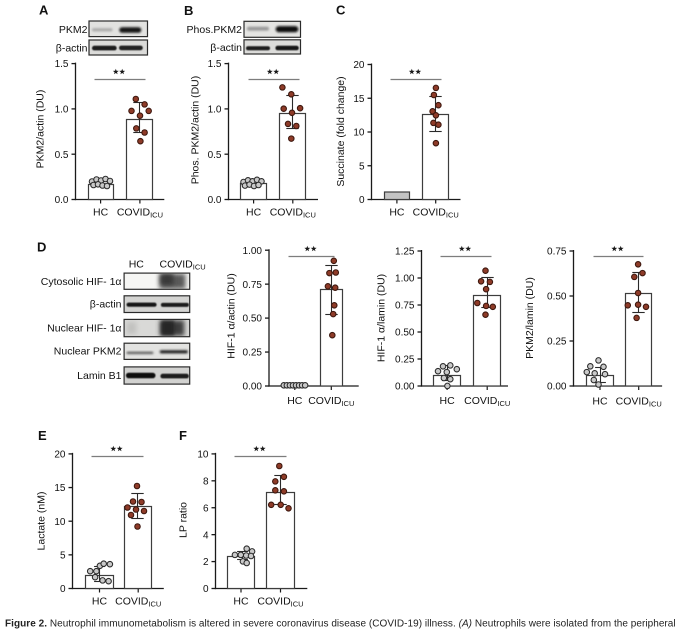  What do you see at coordinates (341, 131) in the screenshot?
I see `svg-text: Succinate (fold change)` at bounding box center [341, 131].